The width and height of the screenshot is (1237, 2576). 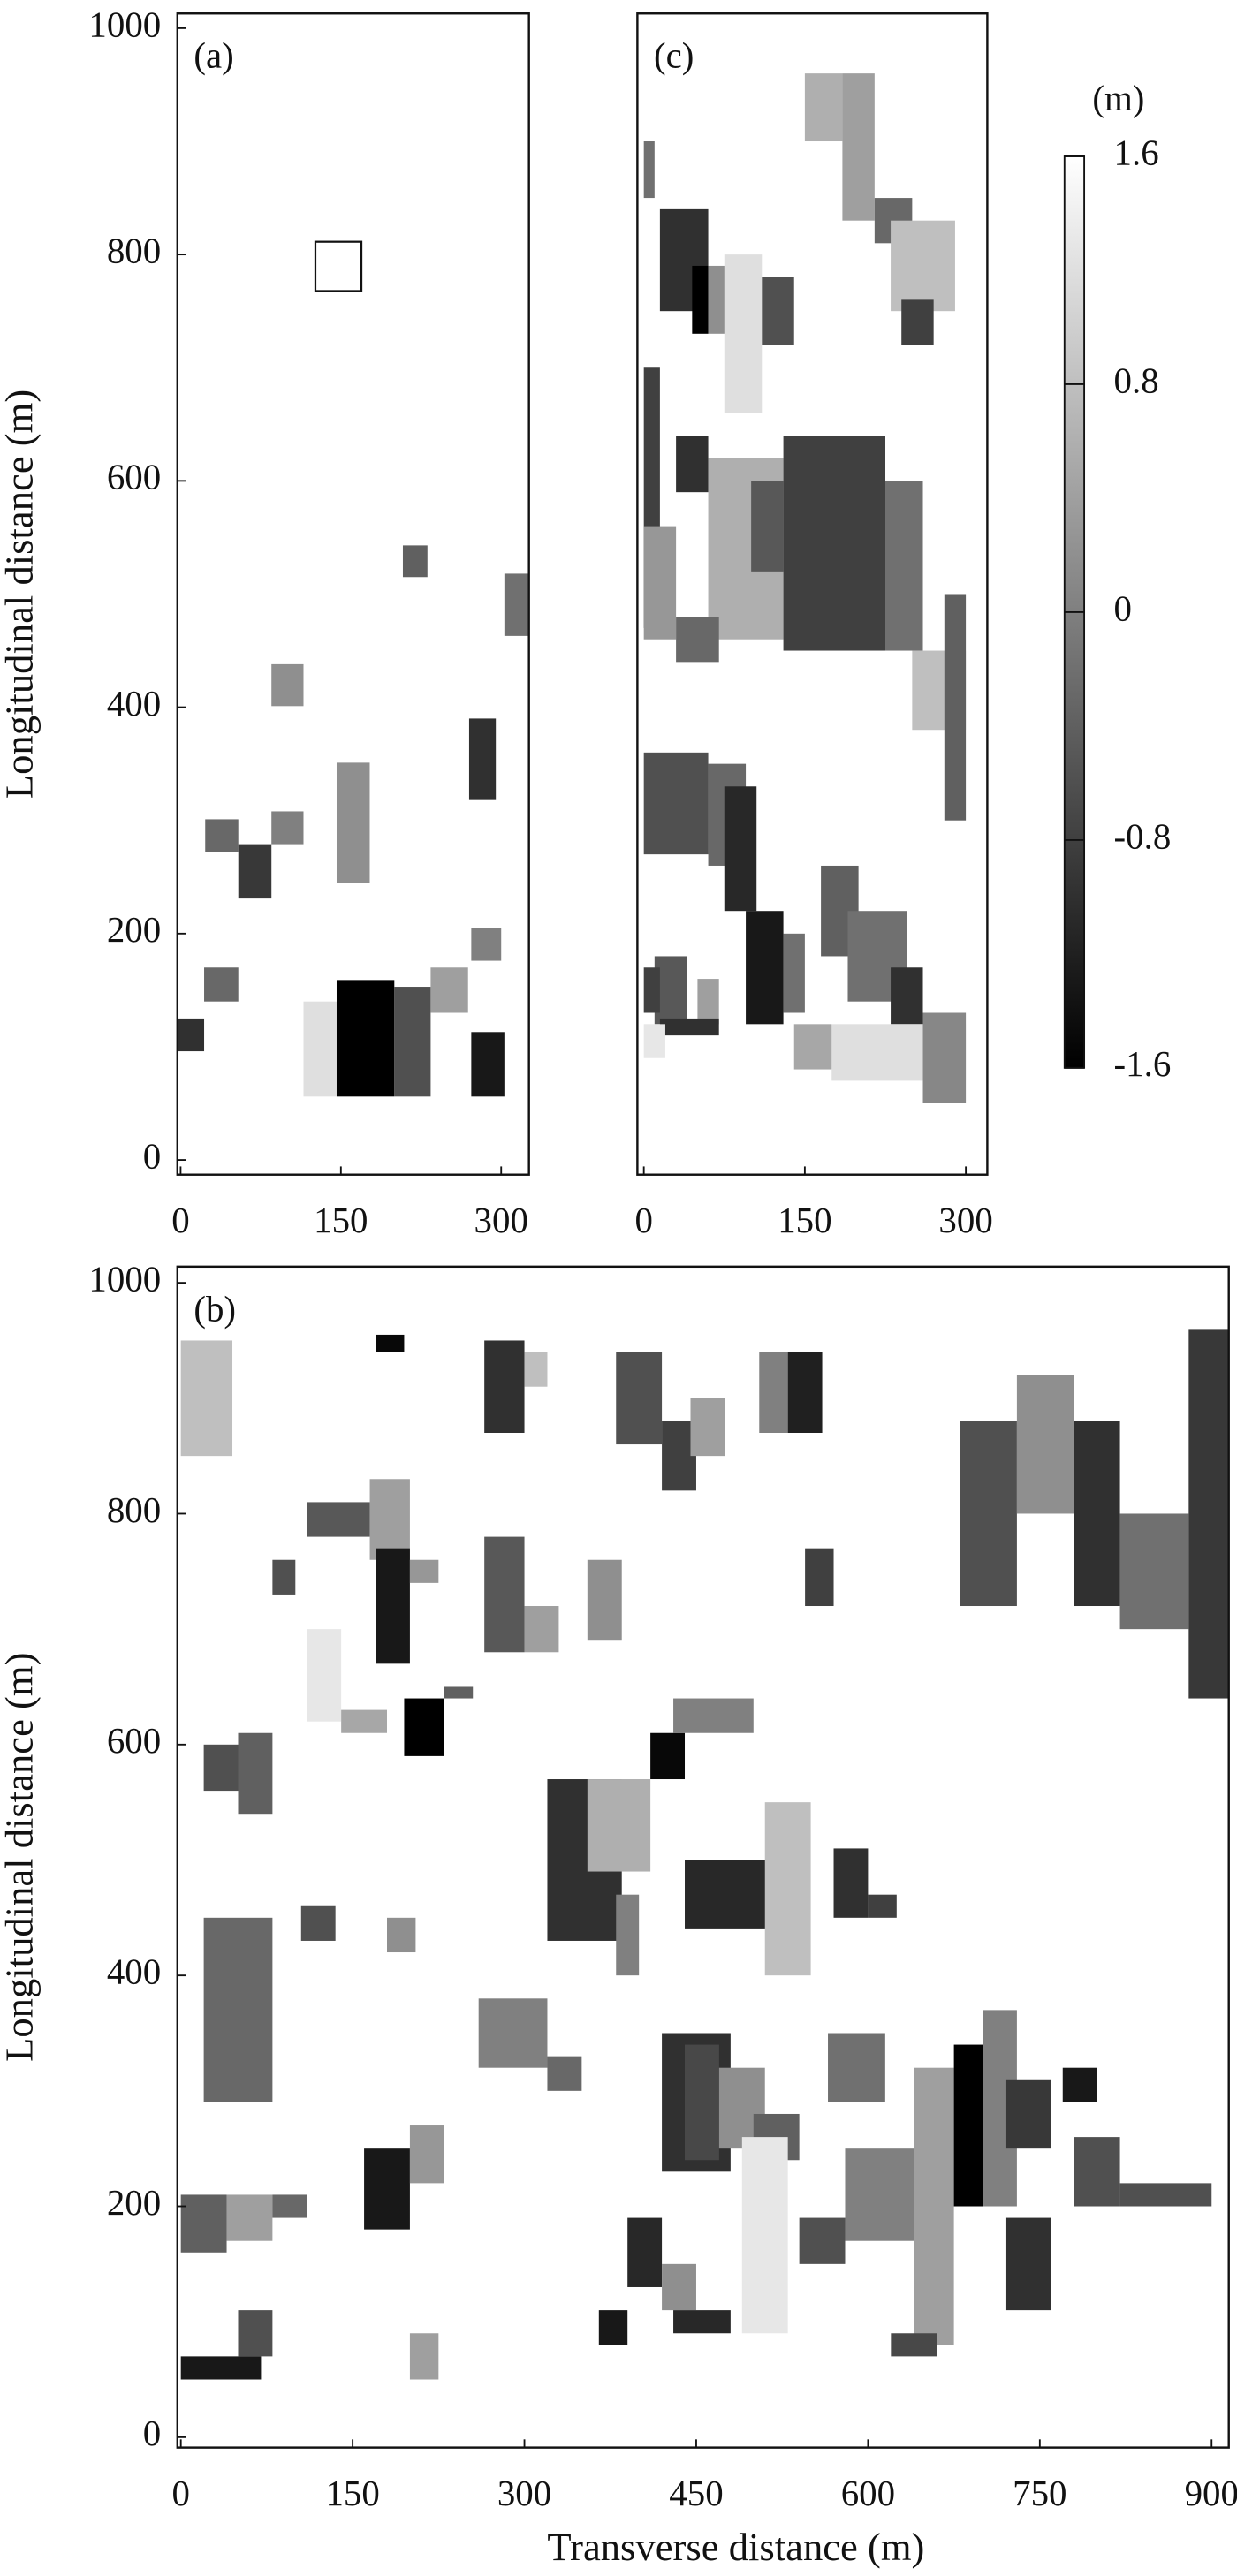 What do you see at coordinates (1039, 2494) in the screenshot?
I see `x-tick-label: 750` at bounding box center [1039, 2494].